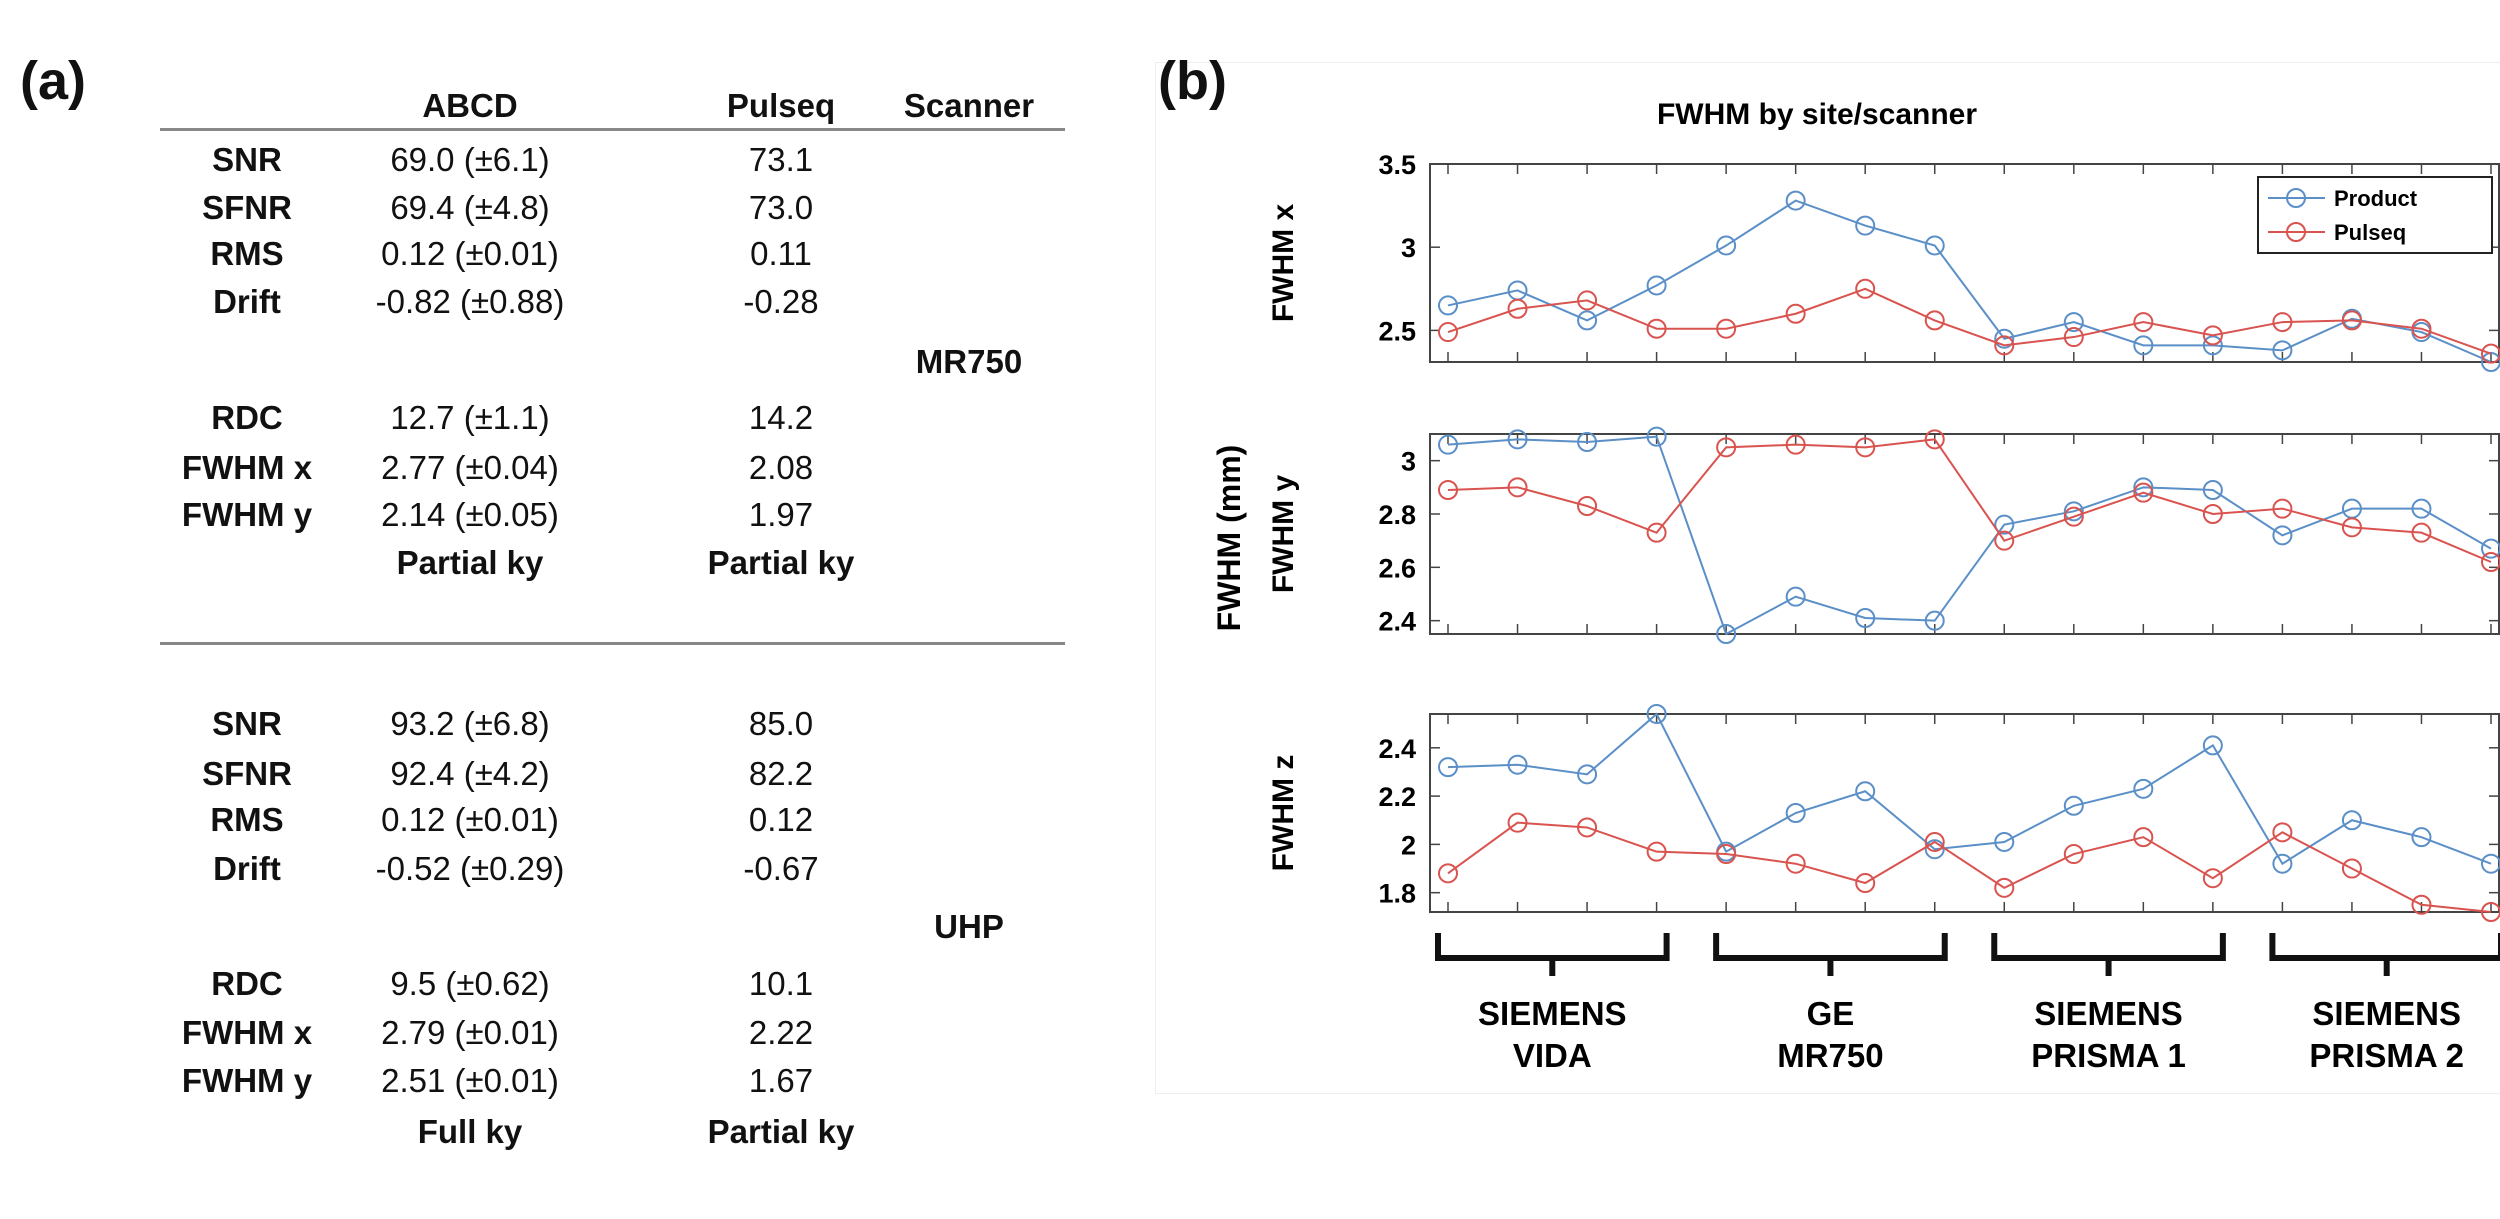  I want to click on abcd-value: -0.52 (±0.29), so click(470, 868).